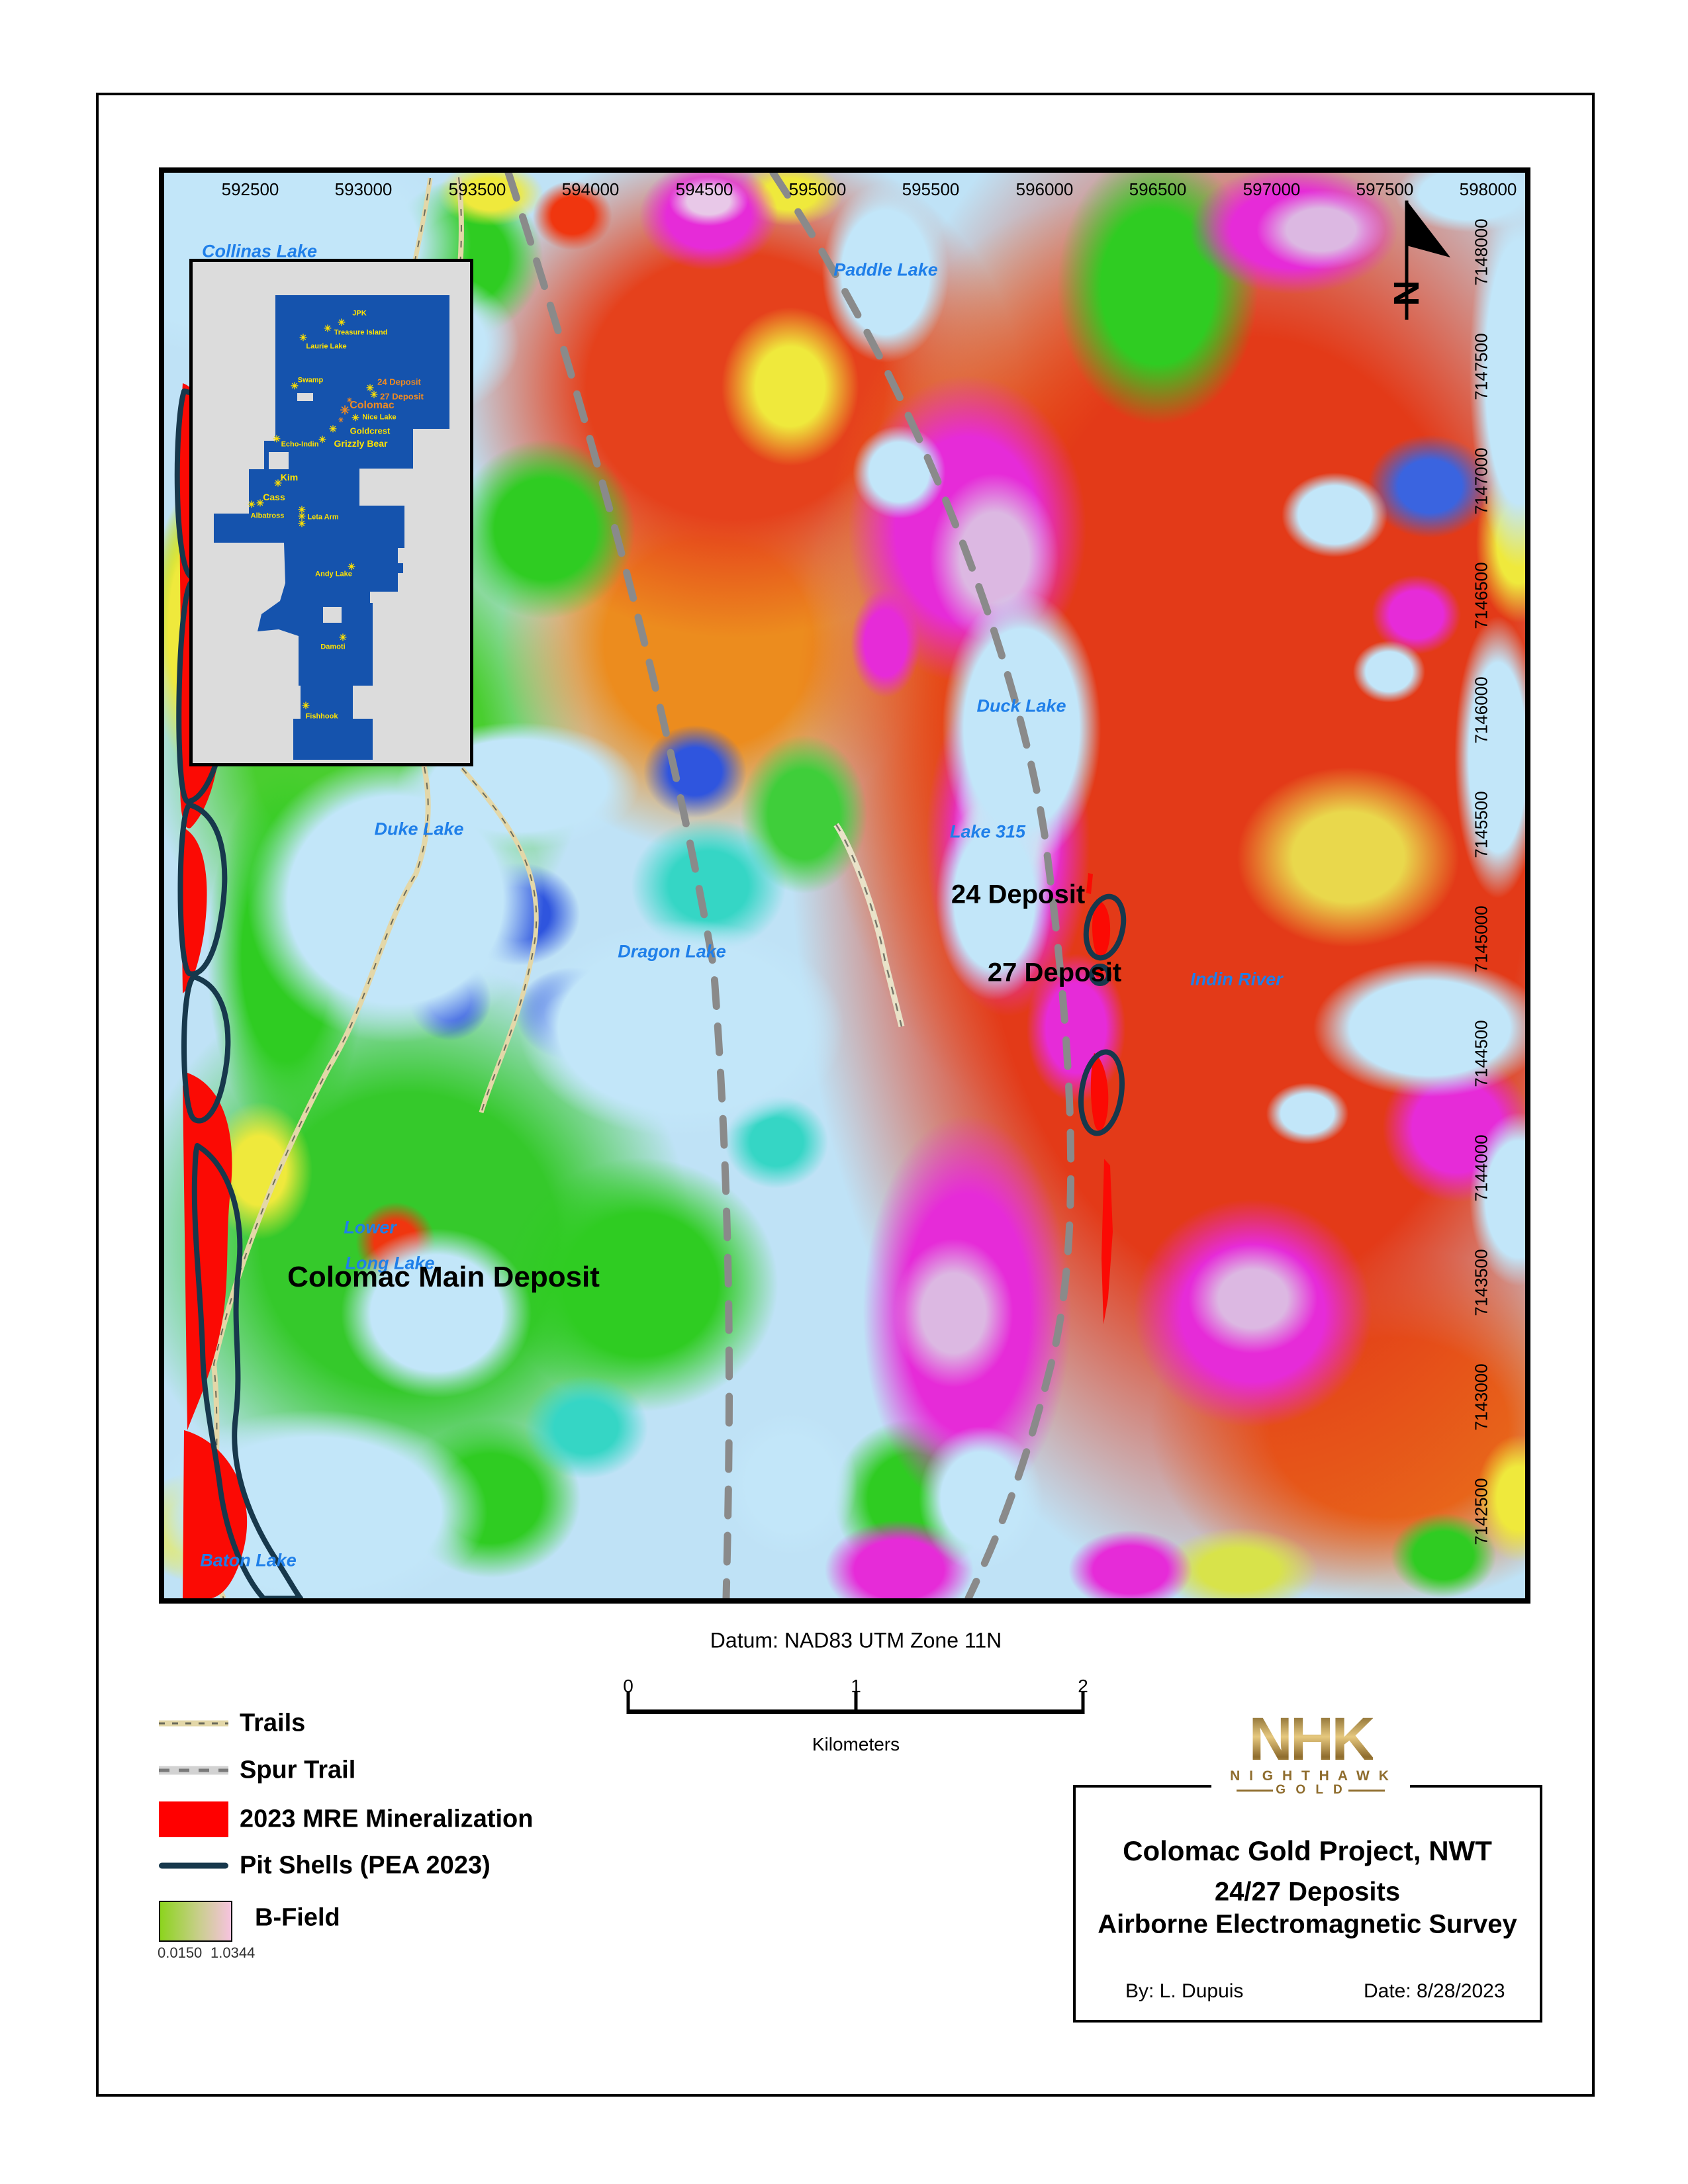 This screenshot has height=2184, width=1688. I want to click on inset-label-colomac: Colomac, so click(373, 405).